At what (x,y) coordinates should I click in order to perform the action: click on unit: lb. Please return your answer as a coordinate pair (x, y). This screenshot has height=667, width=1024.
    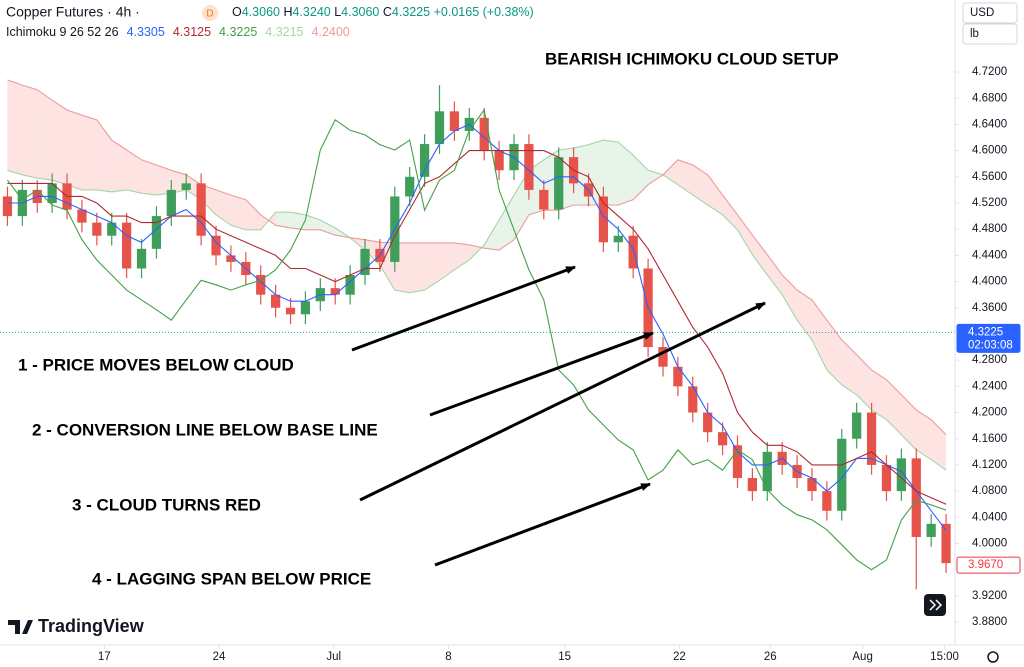
    Looking at the image, I should click on (974, 34).